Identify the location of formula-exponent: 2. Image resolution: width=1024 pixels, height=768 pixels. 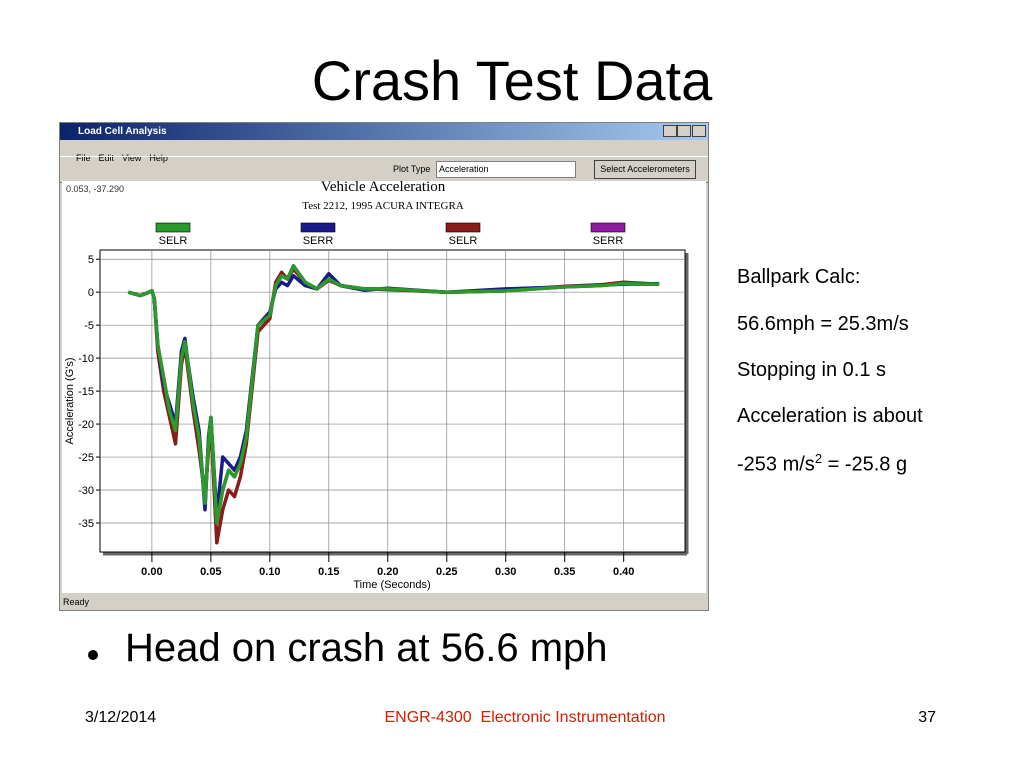
(818, 458).